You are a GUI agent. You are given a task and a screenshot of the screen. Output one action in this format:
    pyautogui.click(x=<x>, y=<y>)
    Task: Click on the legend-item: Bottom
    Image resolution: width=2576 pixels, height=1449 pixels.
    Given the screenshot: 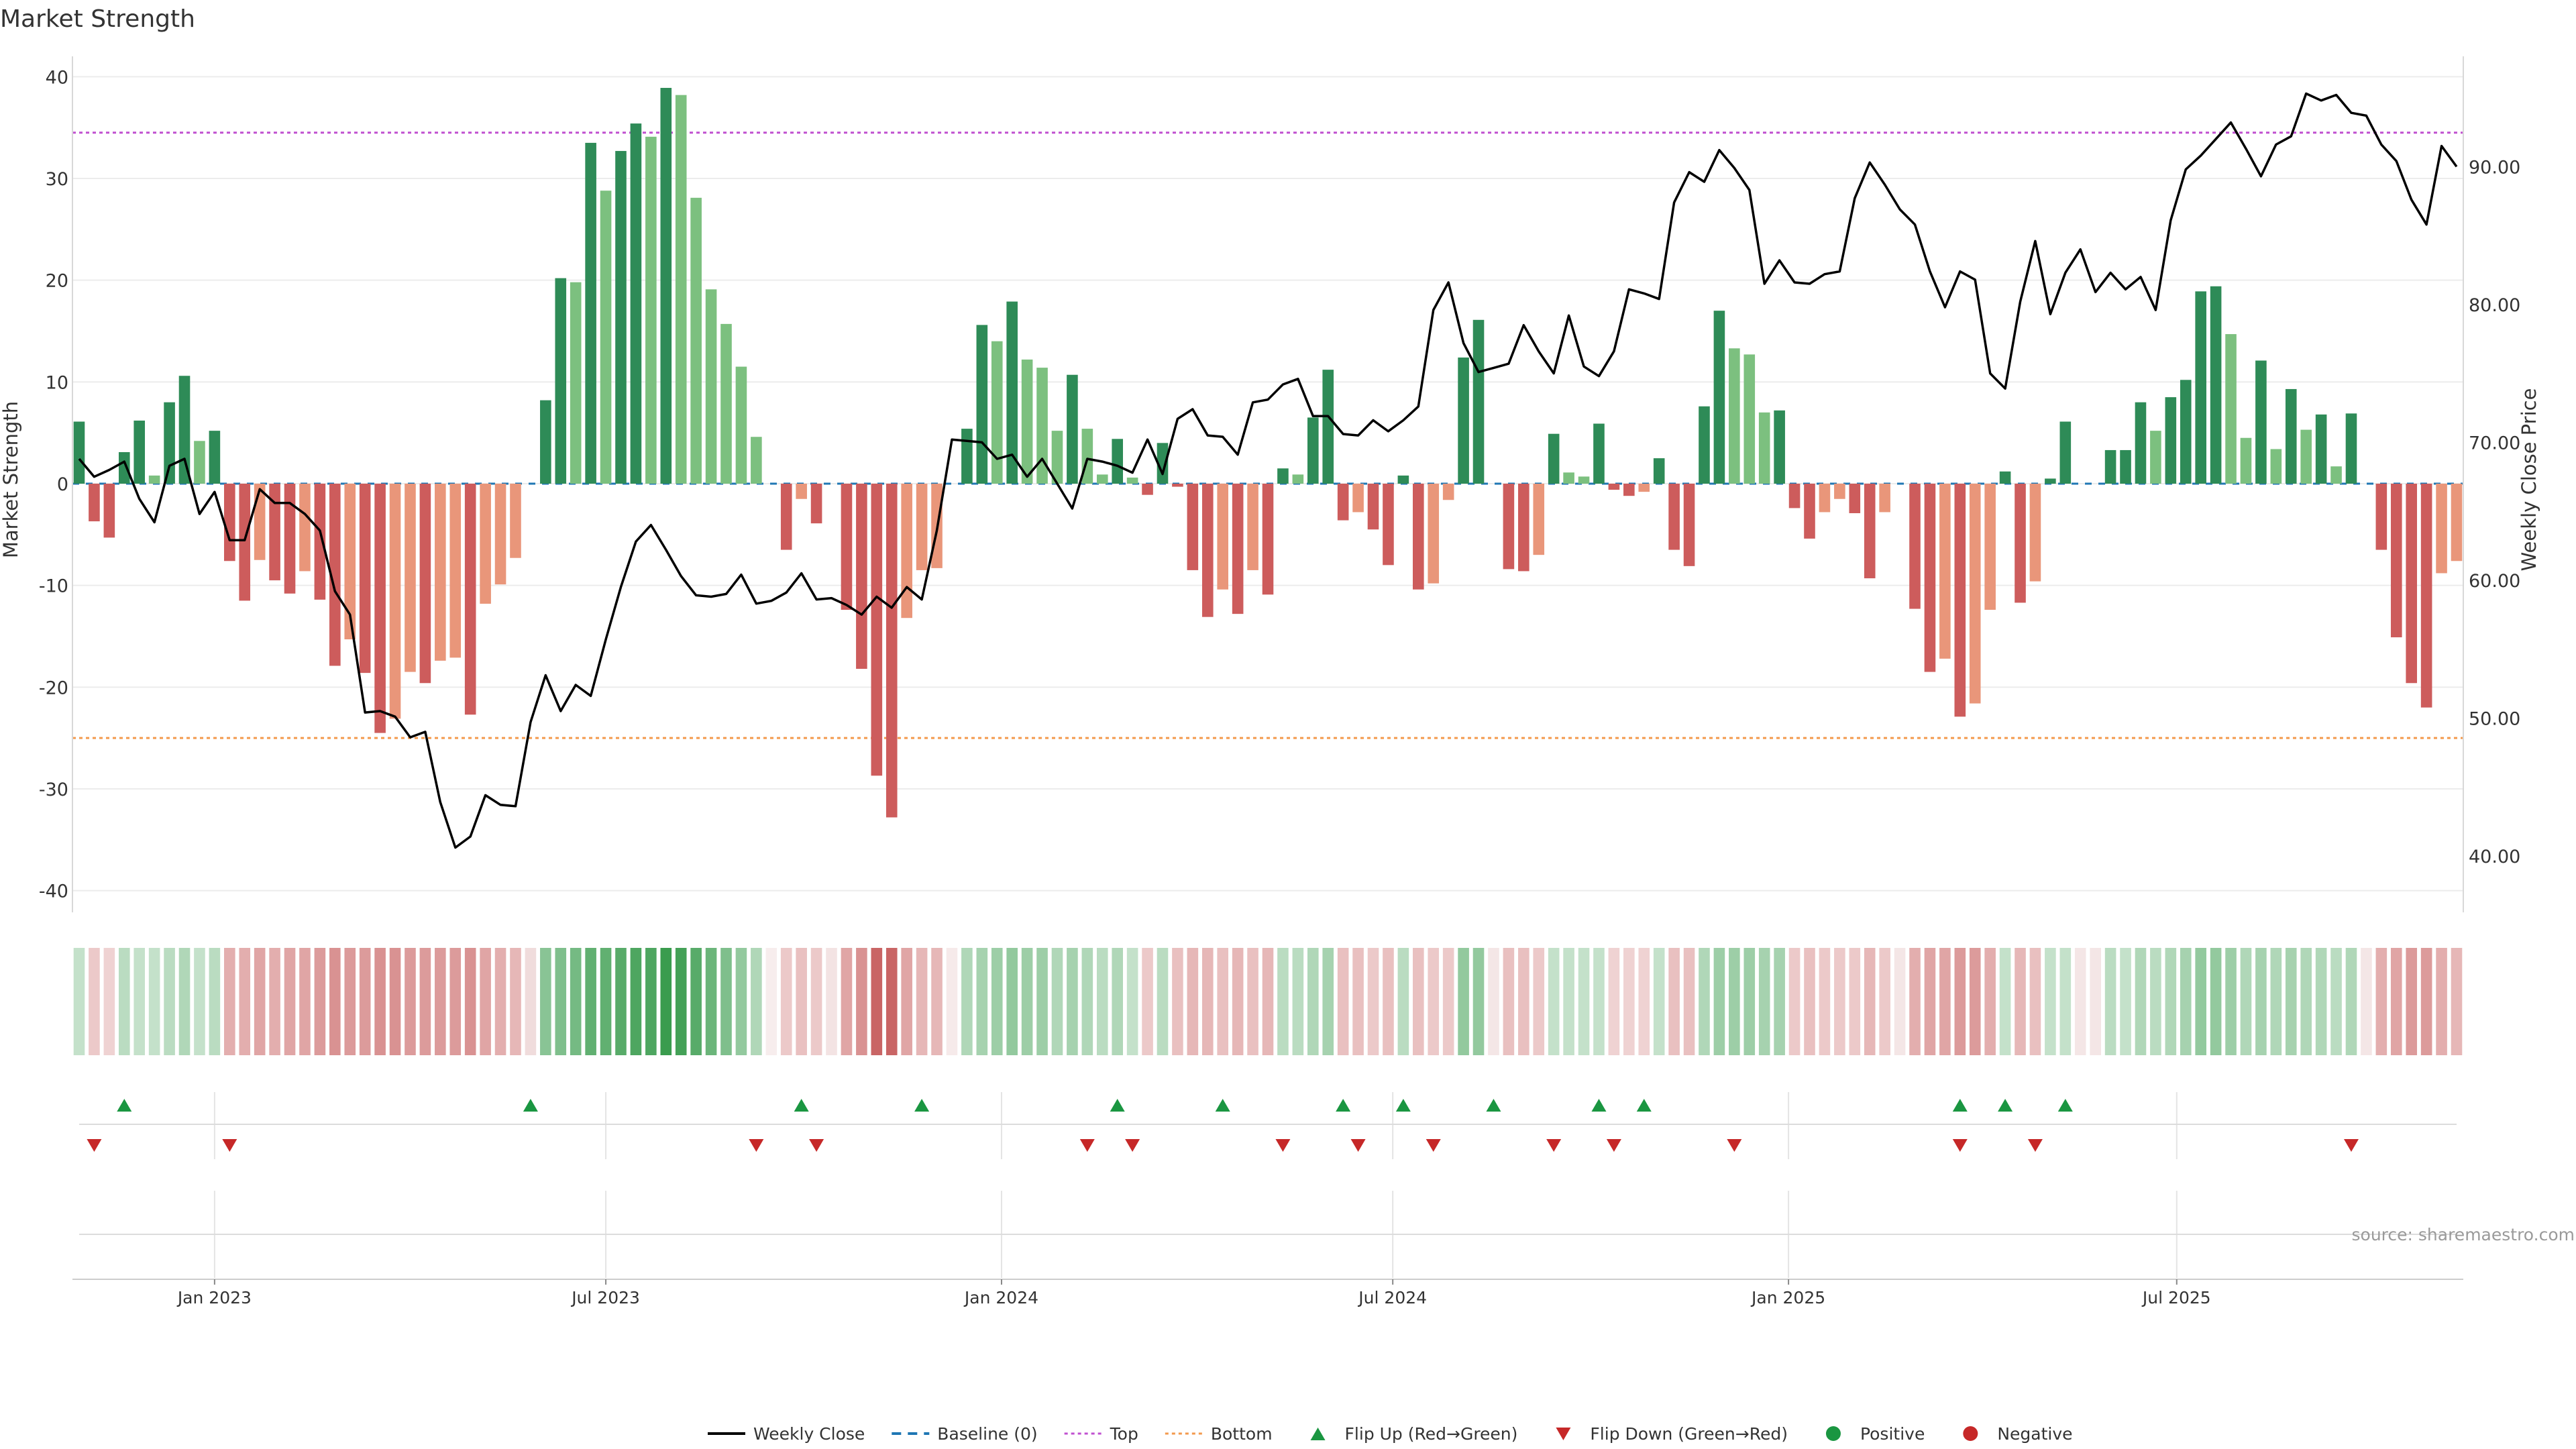 What is the action you would take?
    pyautogui.click(x=1219, y=1434)
    